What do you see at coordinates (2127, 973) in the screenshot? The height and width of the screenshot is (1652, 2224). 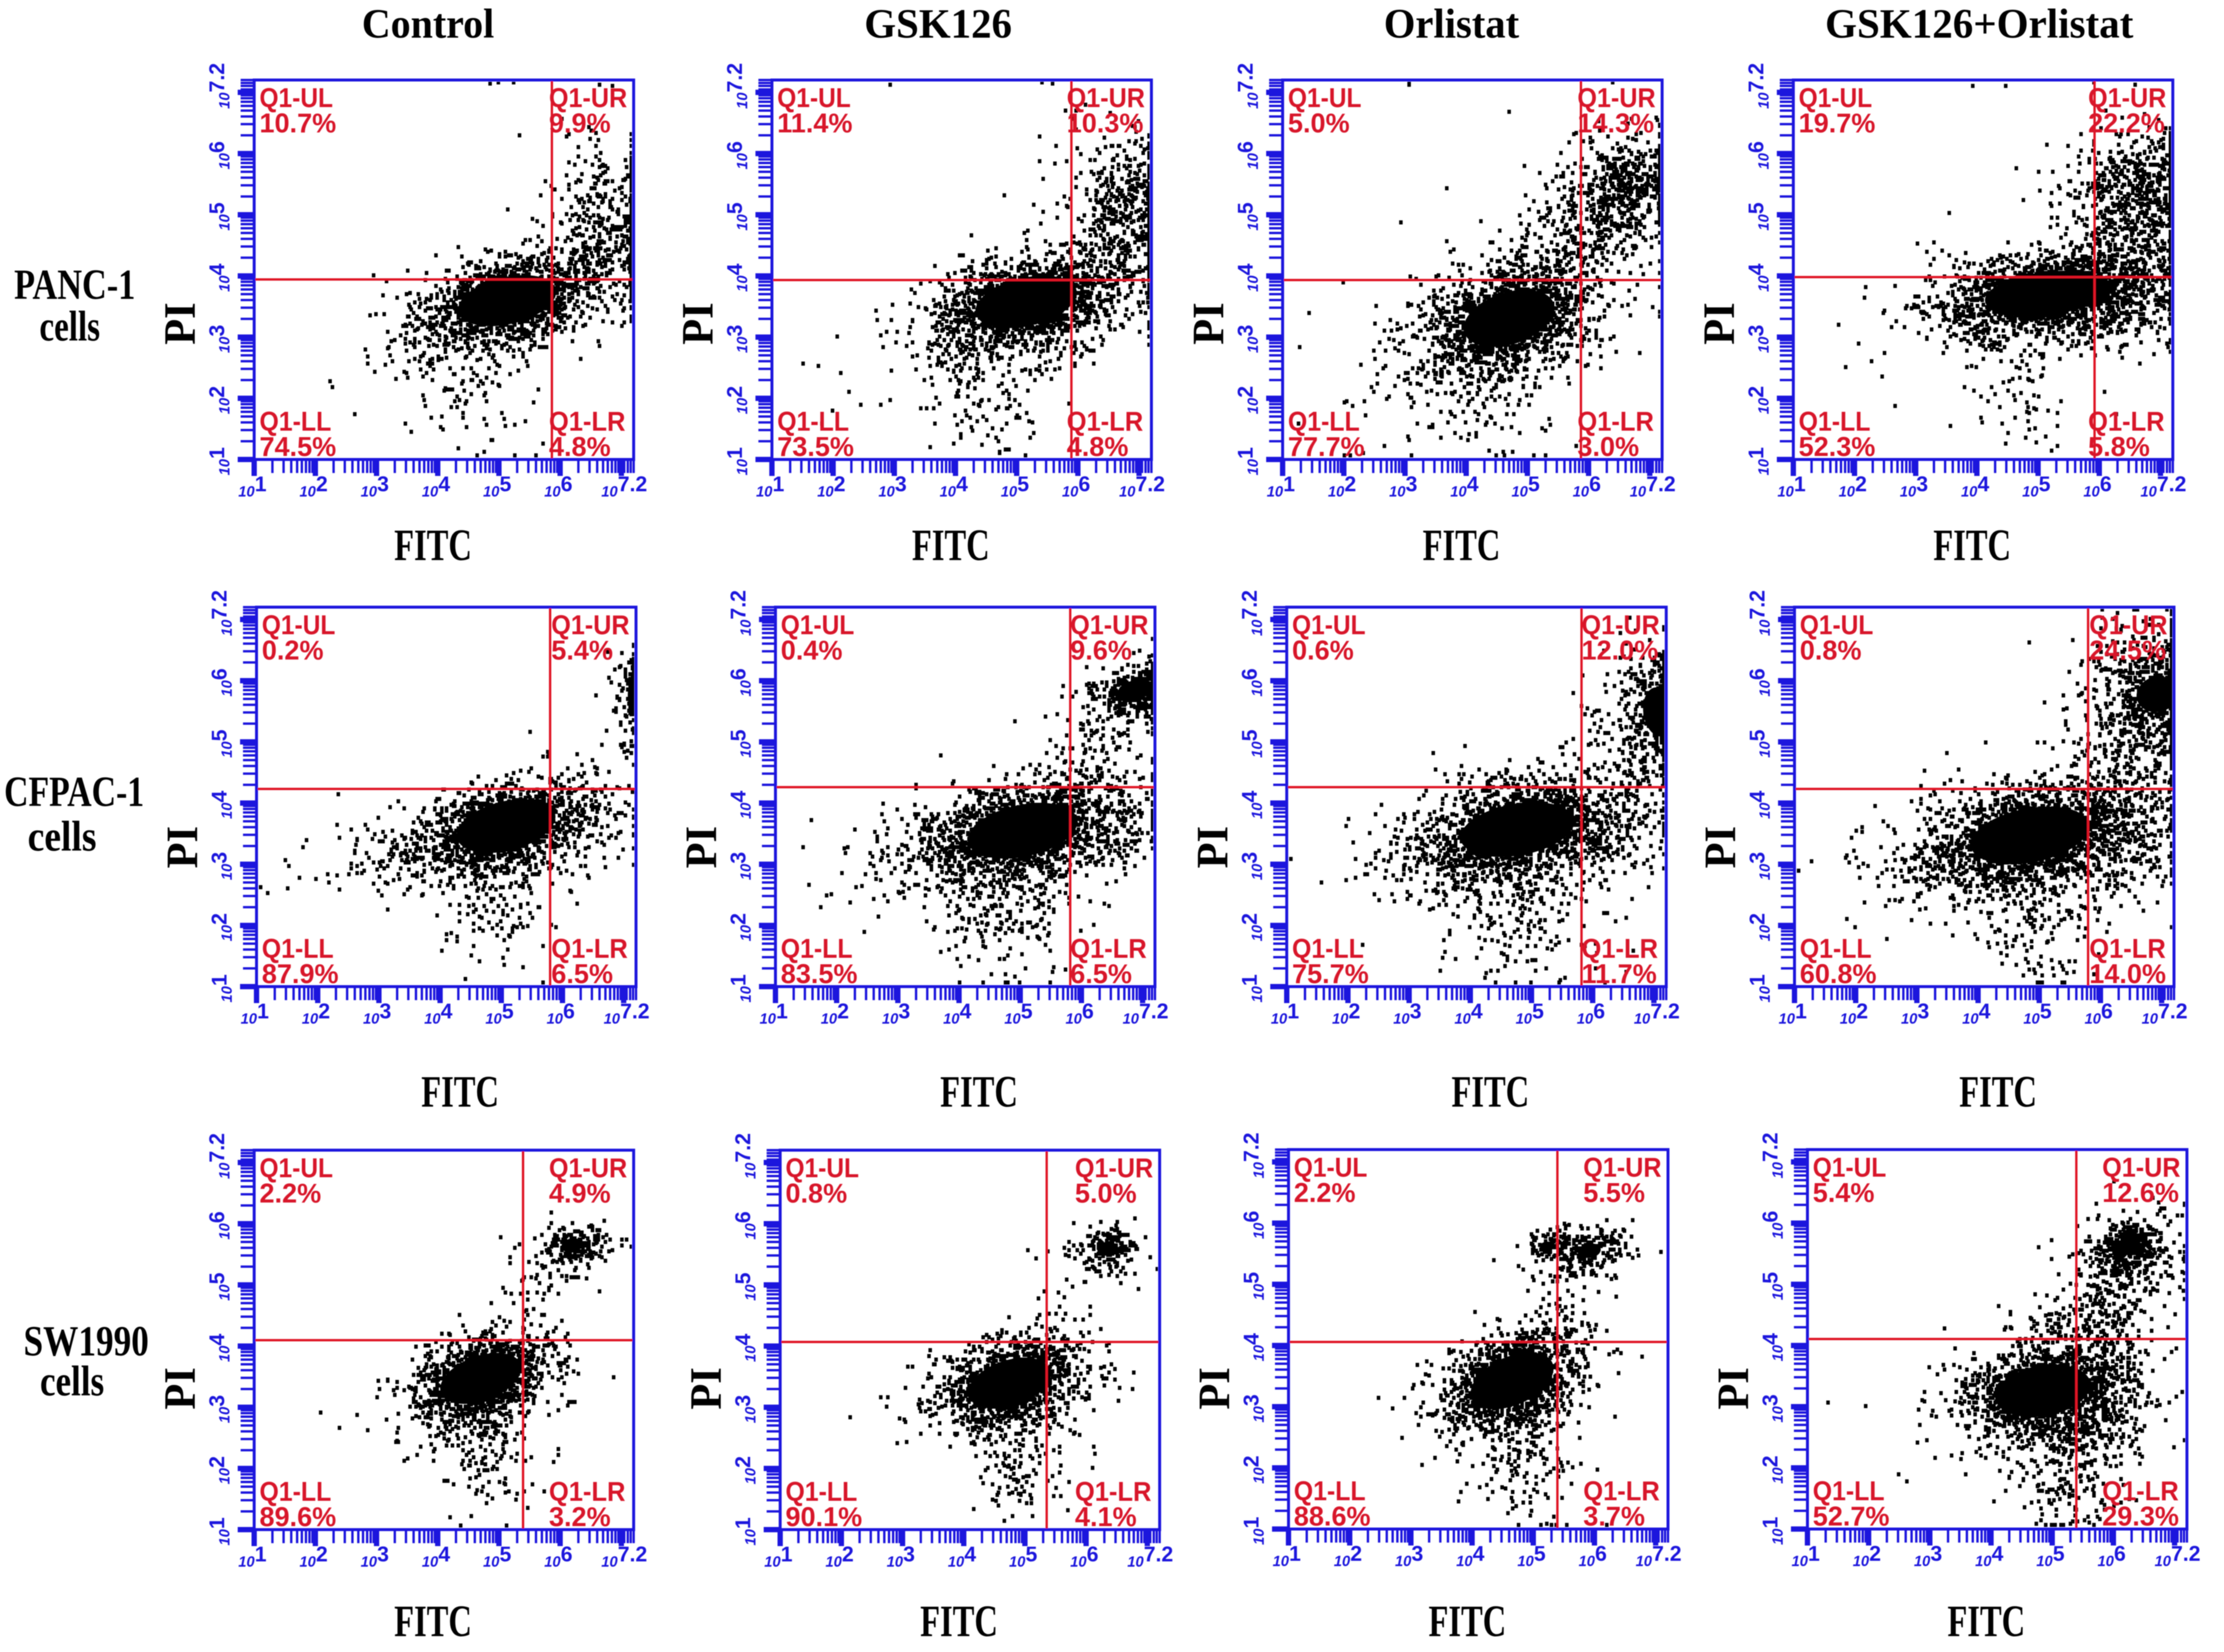 I see `svg-text: 14.0%` at bounding box center [2127, 973].